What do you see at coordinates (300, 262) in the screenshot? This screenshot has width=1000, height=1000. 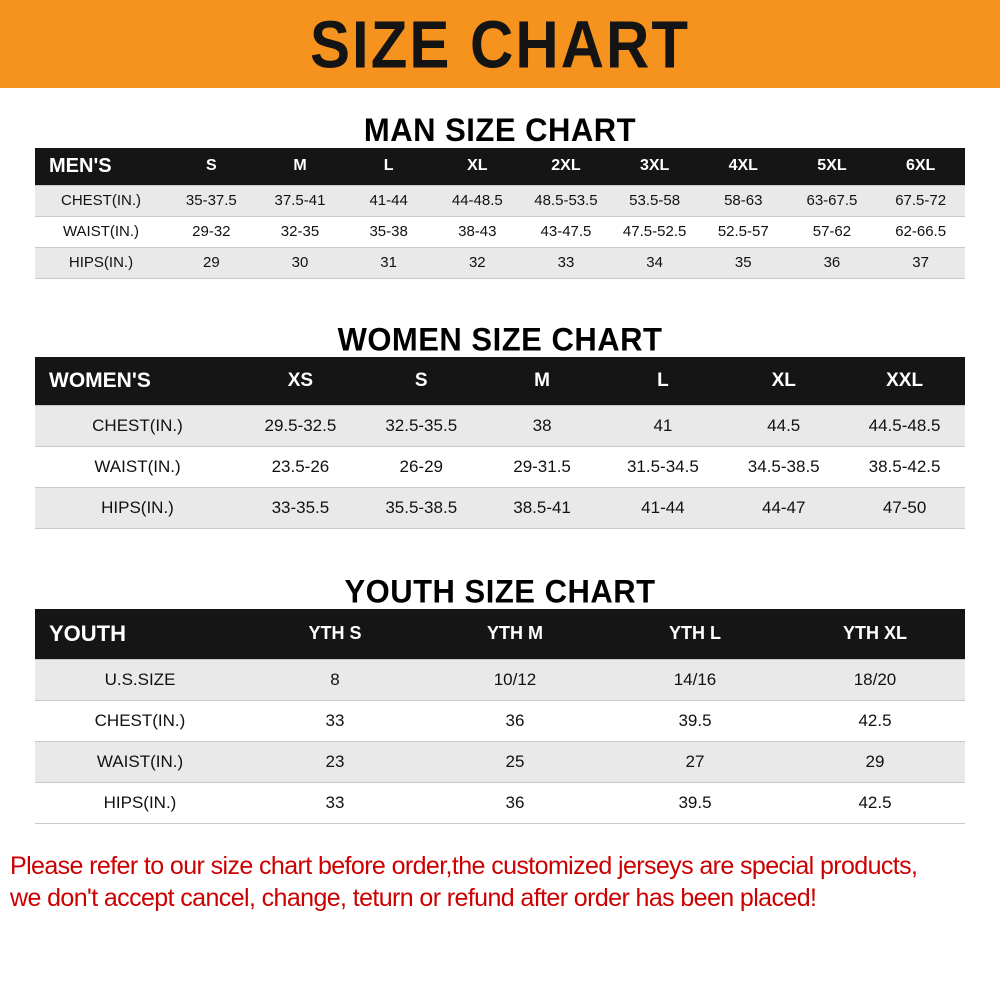 I see `measurement-value-cell: 30` at bounding box center [300, 262].